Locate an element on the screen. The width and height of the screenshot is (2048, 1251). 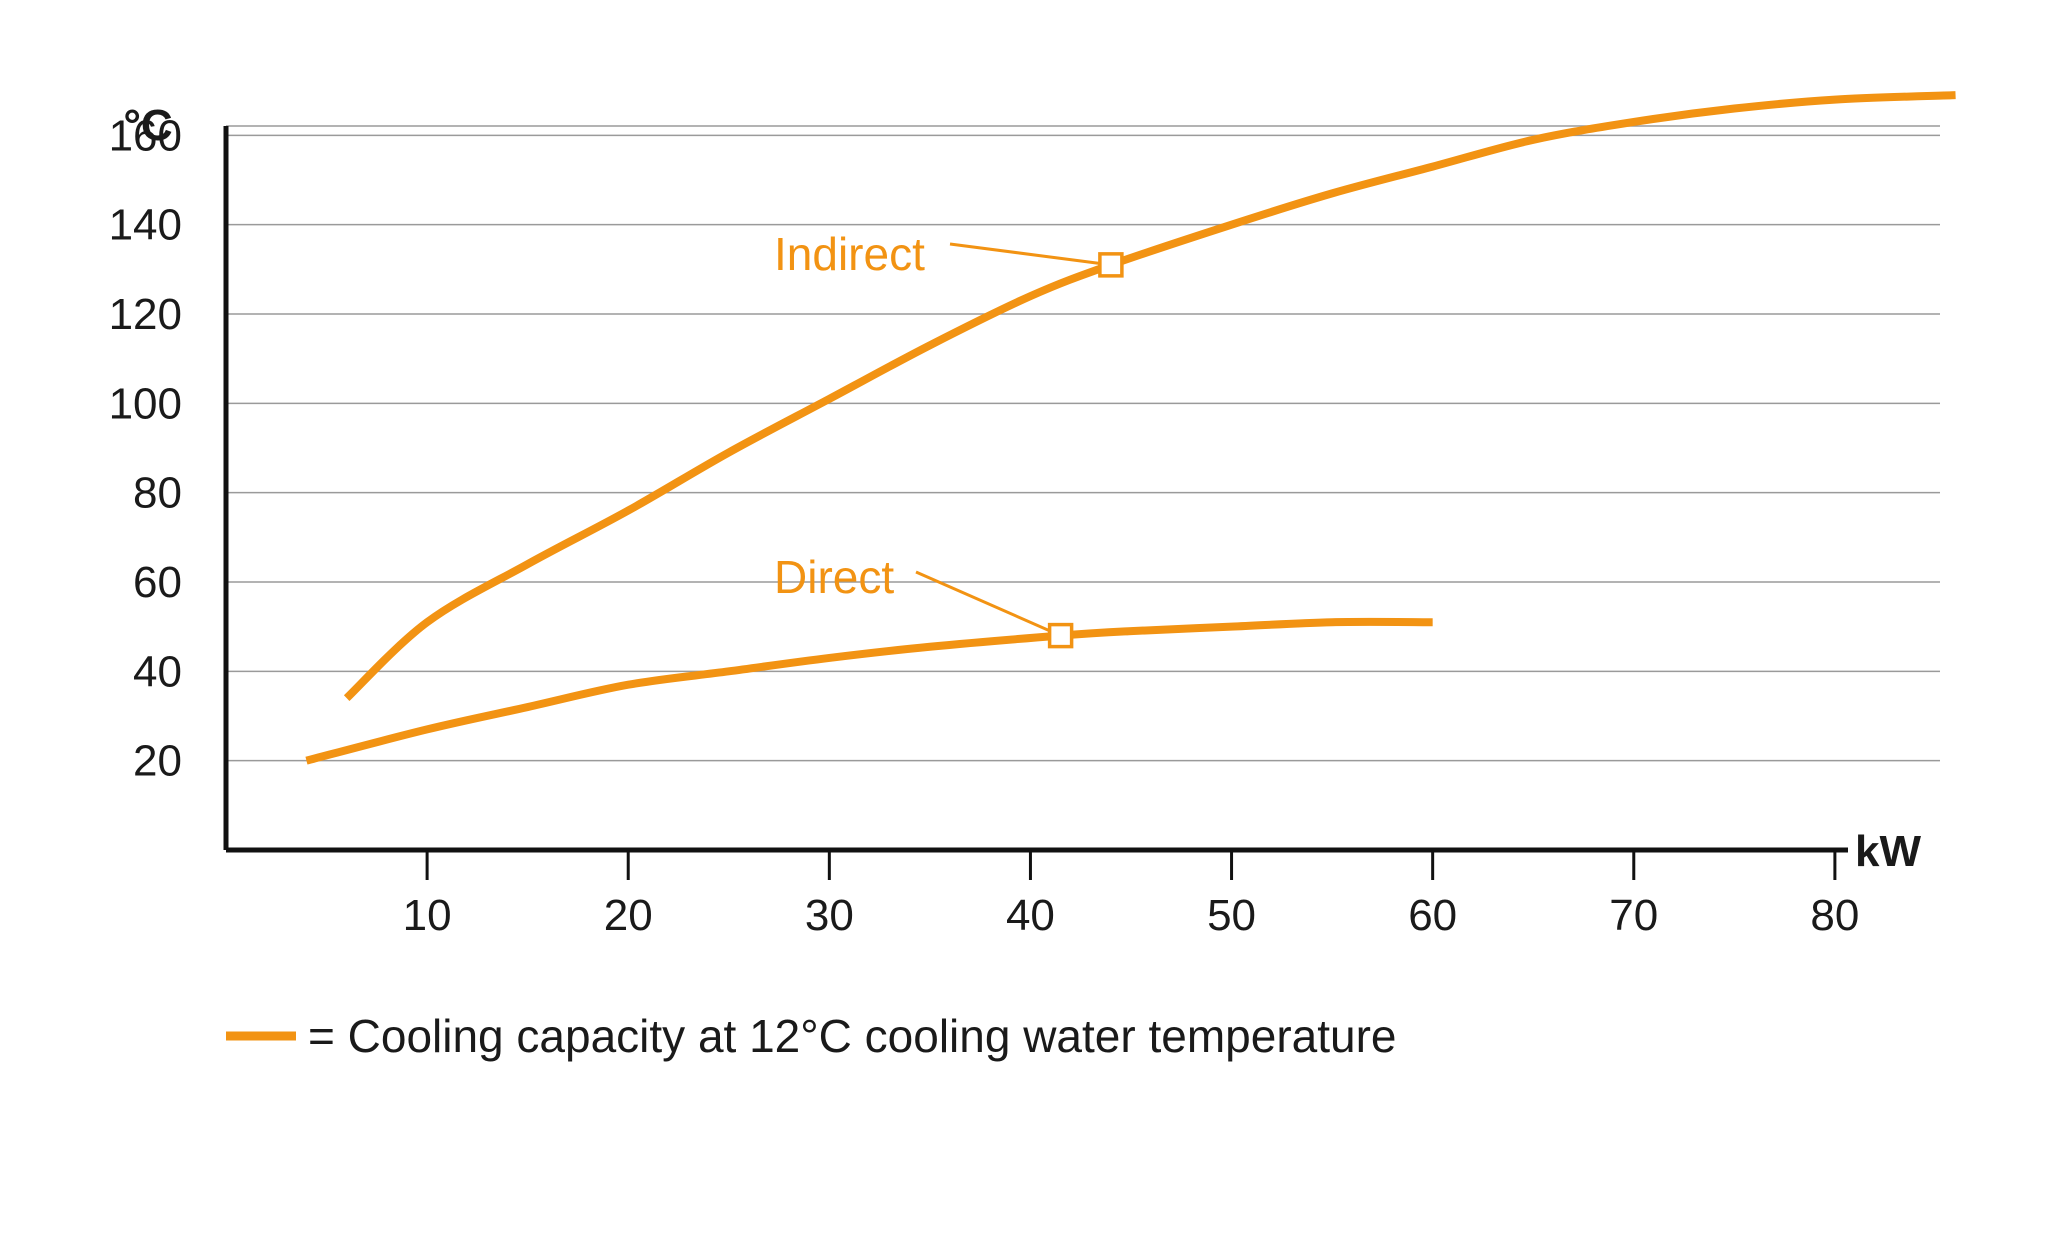
x-tick-label: 60 is located at coordinates (1432, 915).